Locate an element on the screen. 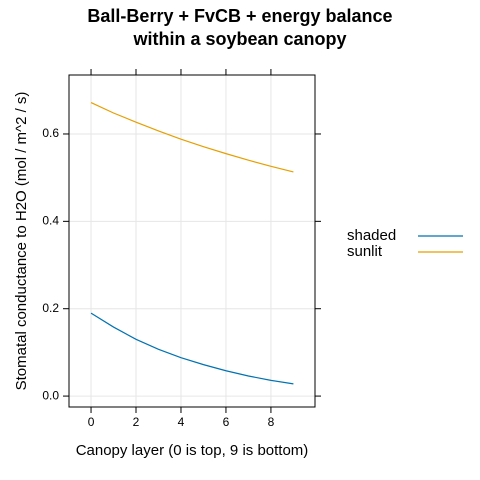 The height and width of the screenshot is (480, 480). legend-label: shaded is located at coordinates (371, 235).